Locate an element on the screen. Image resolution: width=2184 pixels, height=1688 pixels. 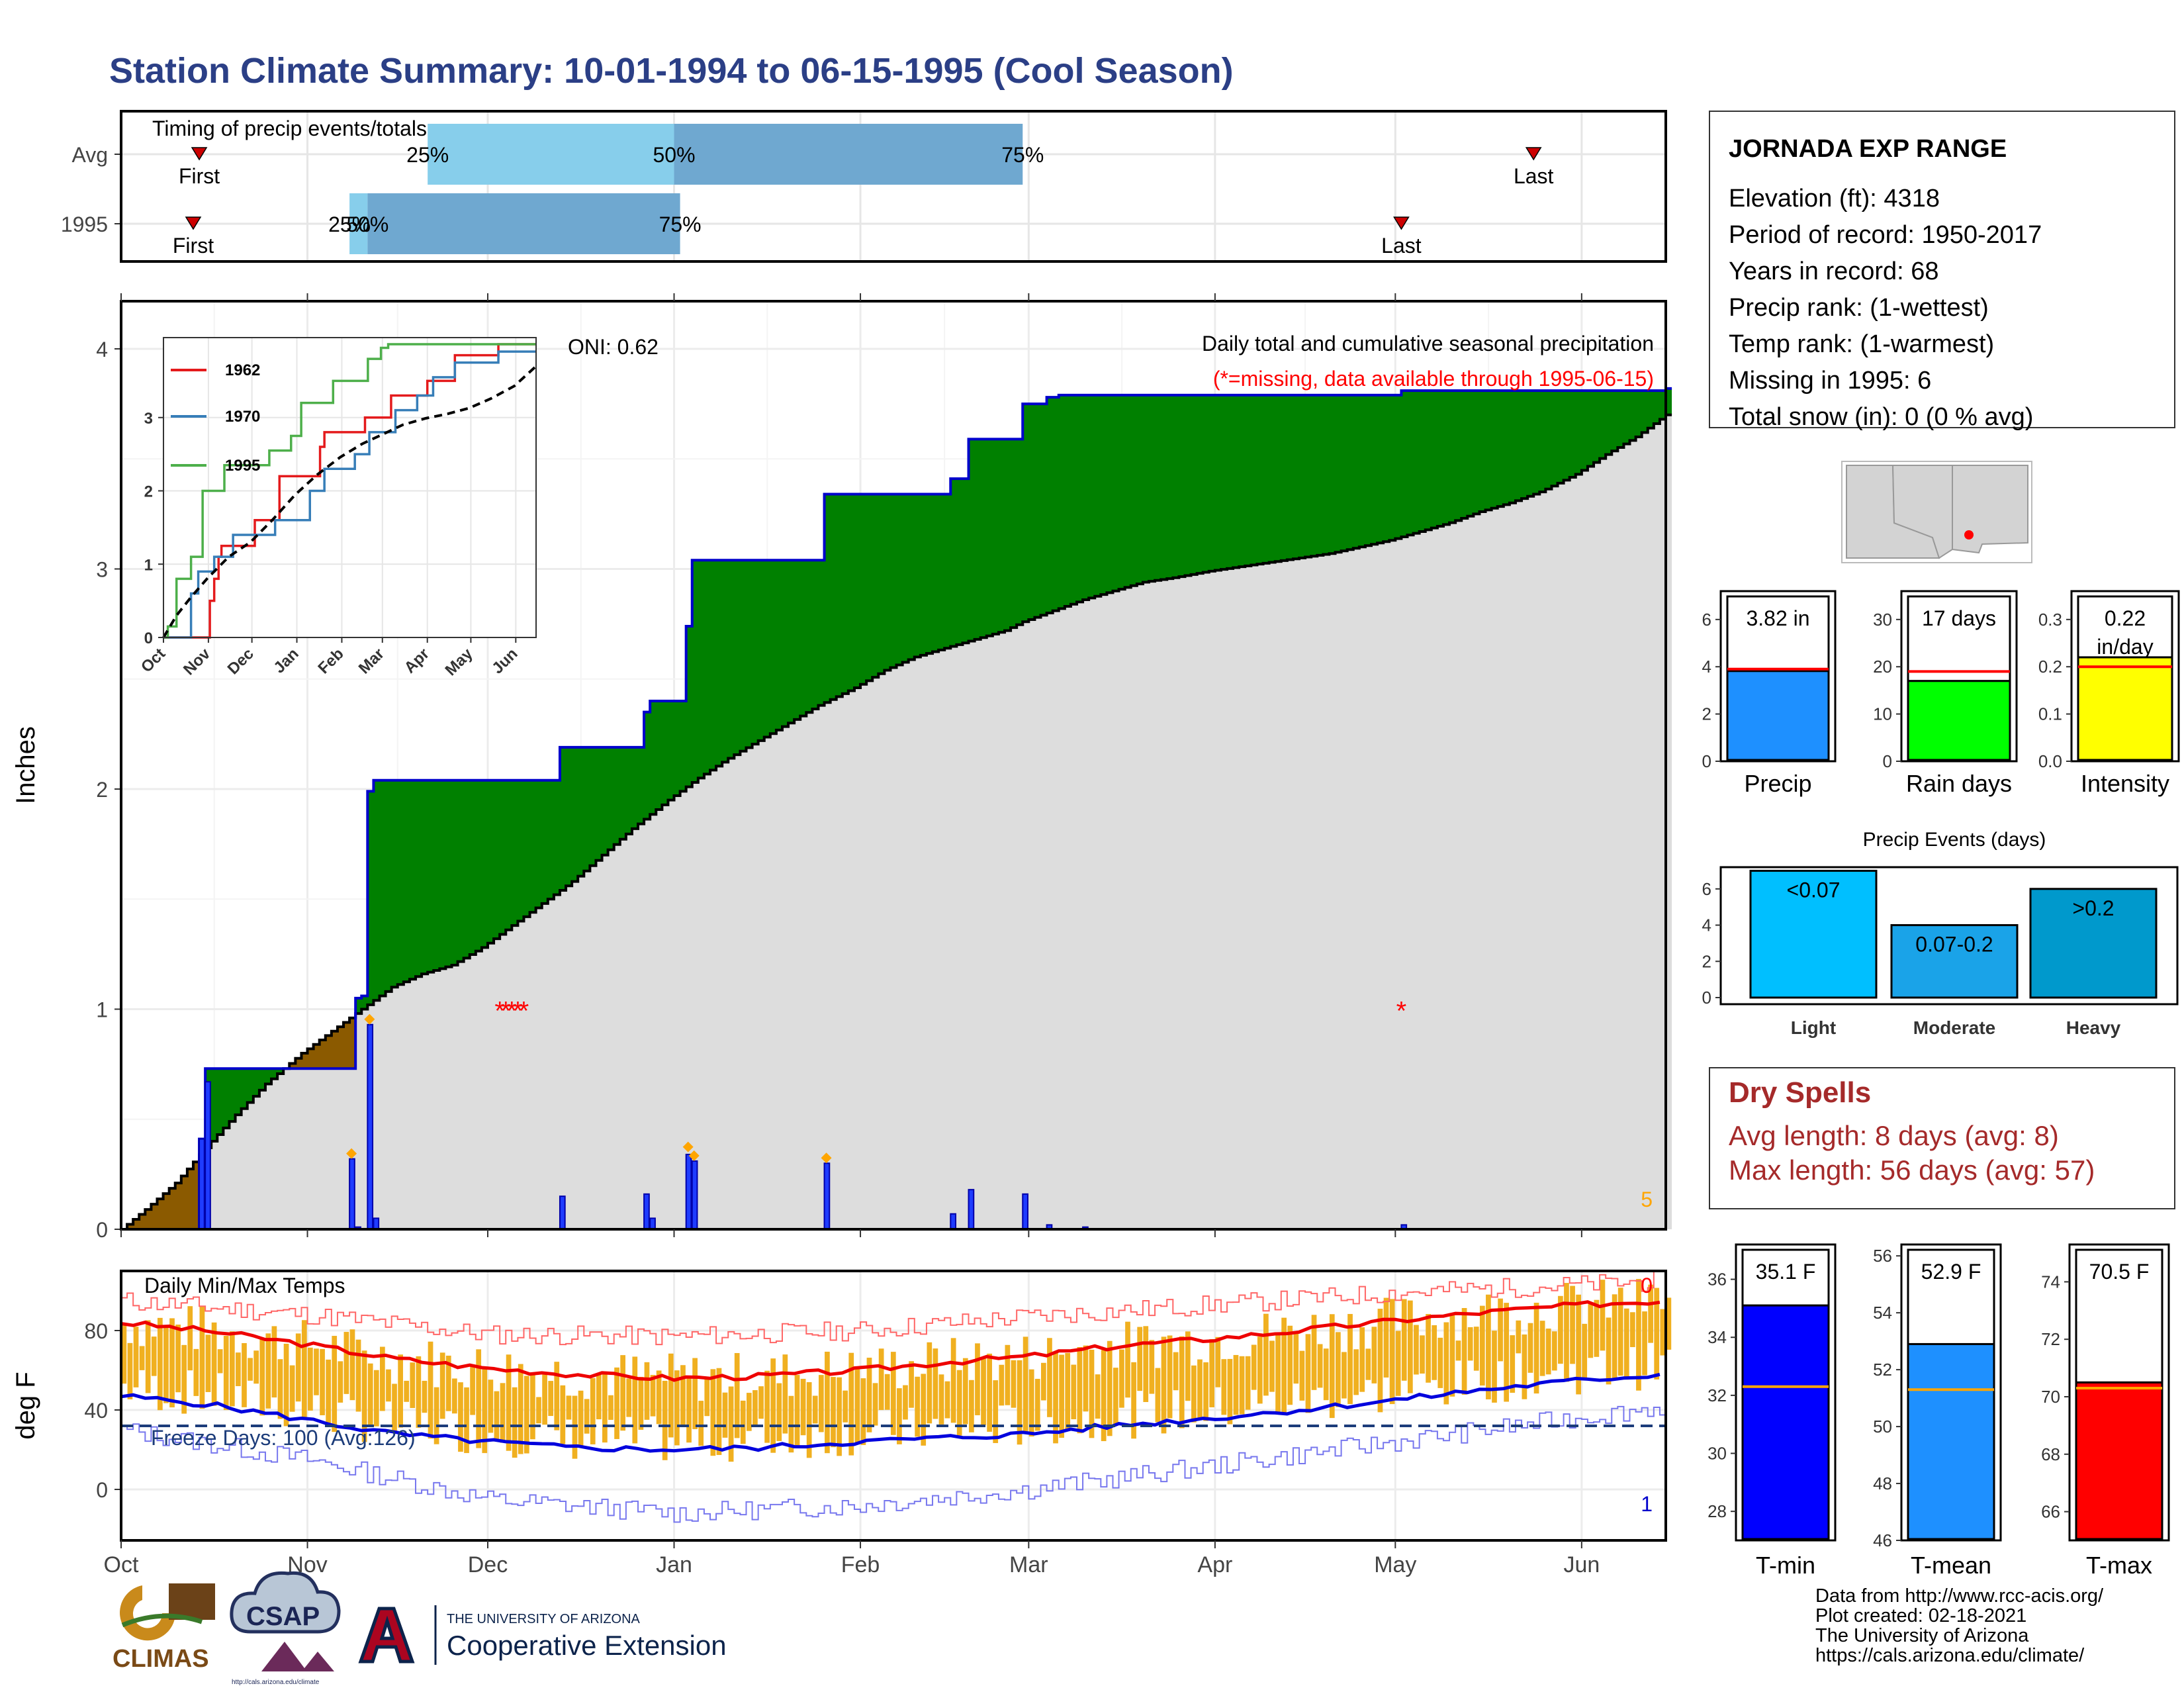
inset-legend-label: 1970 is located at coordinates (242, 417).